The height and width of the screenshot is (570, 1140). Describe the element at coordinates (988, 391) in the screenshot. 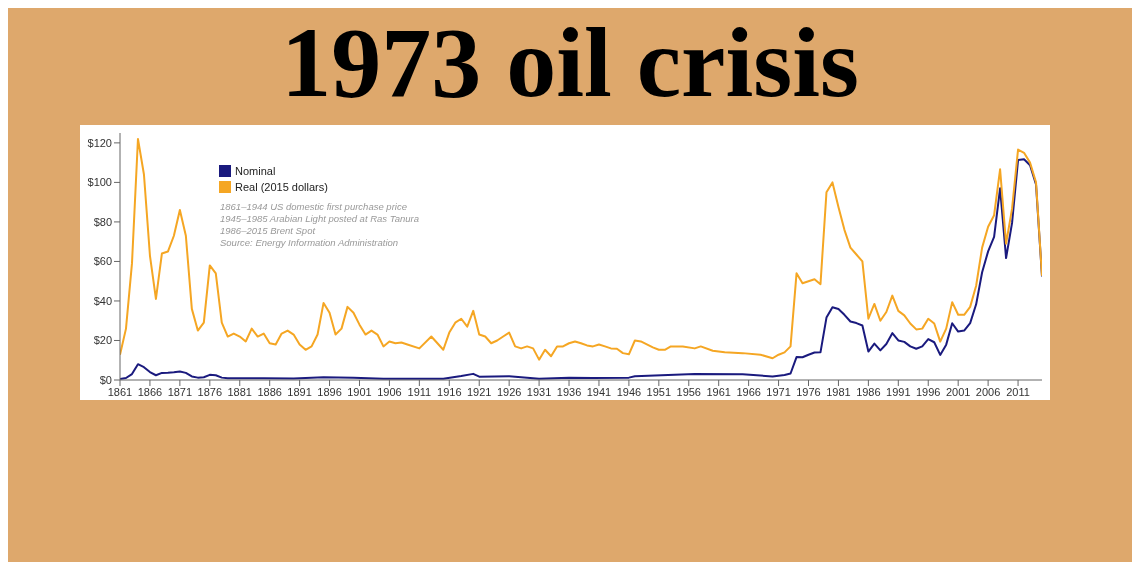

I see `x-tick-label: 2006` at that location.